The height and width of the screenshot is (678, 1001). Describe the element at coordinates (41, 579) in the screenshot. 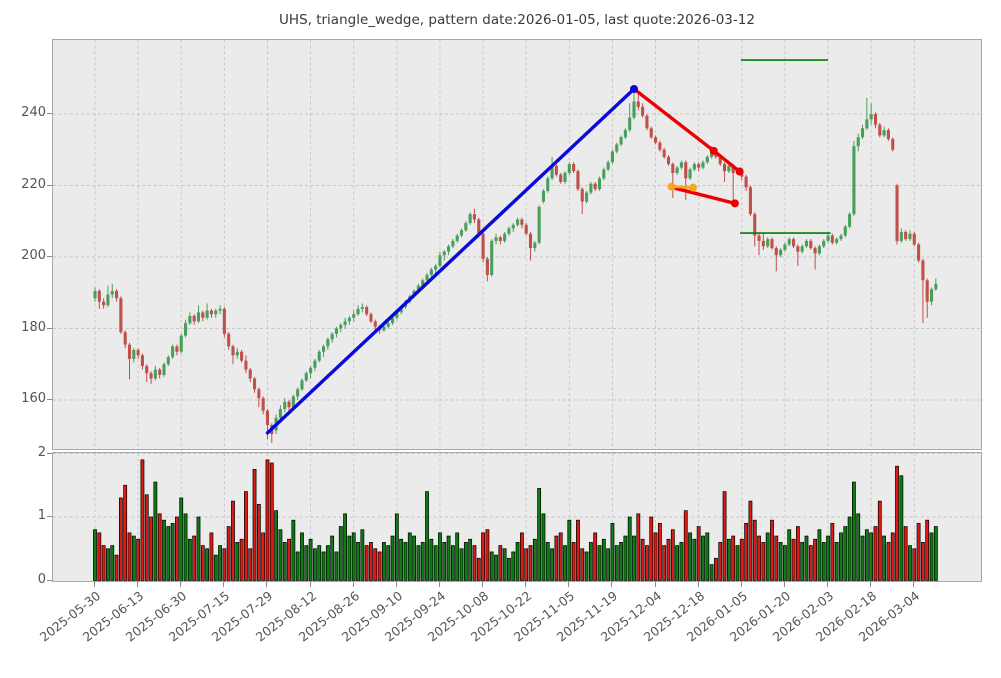

I see `volume-axis-tick-label: 0` at that location.